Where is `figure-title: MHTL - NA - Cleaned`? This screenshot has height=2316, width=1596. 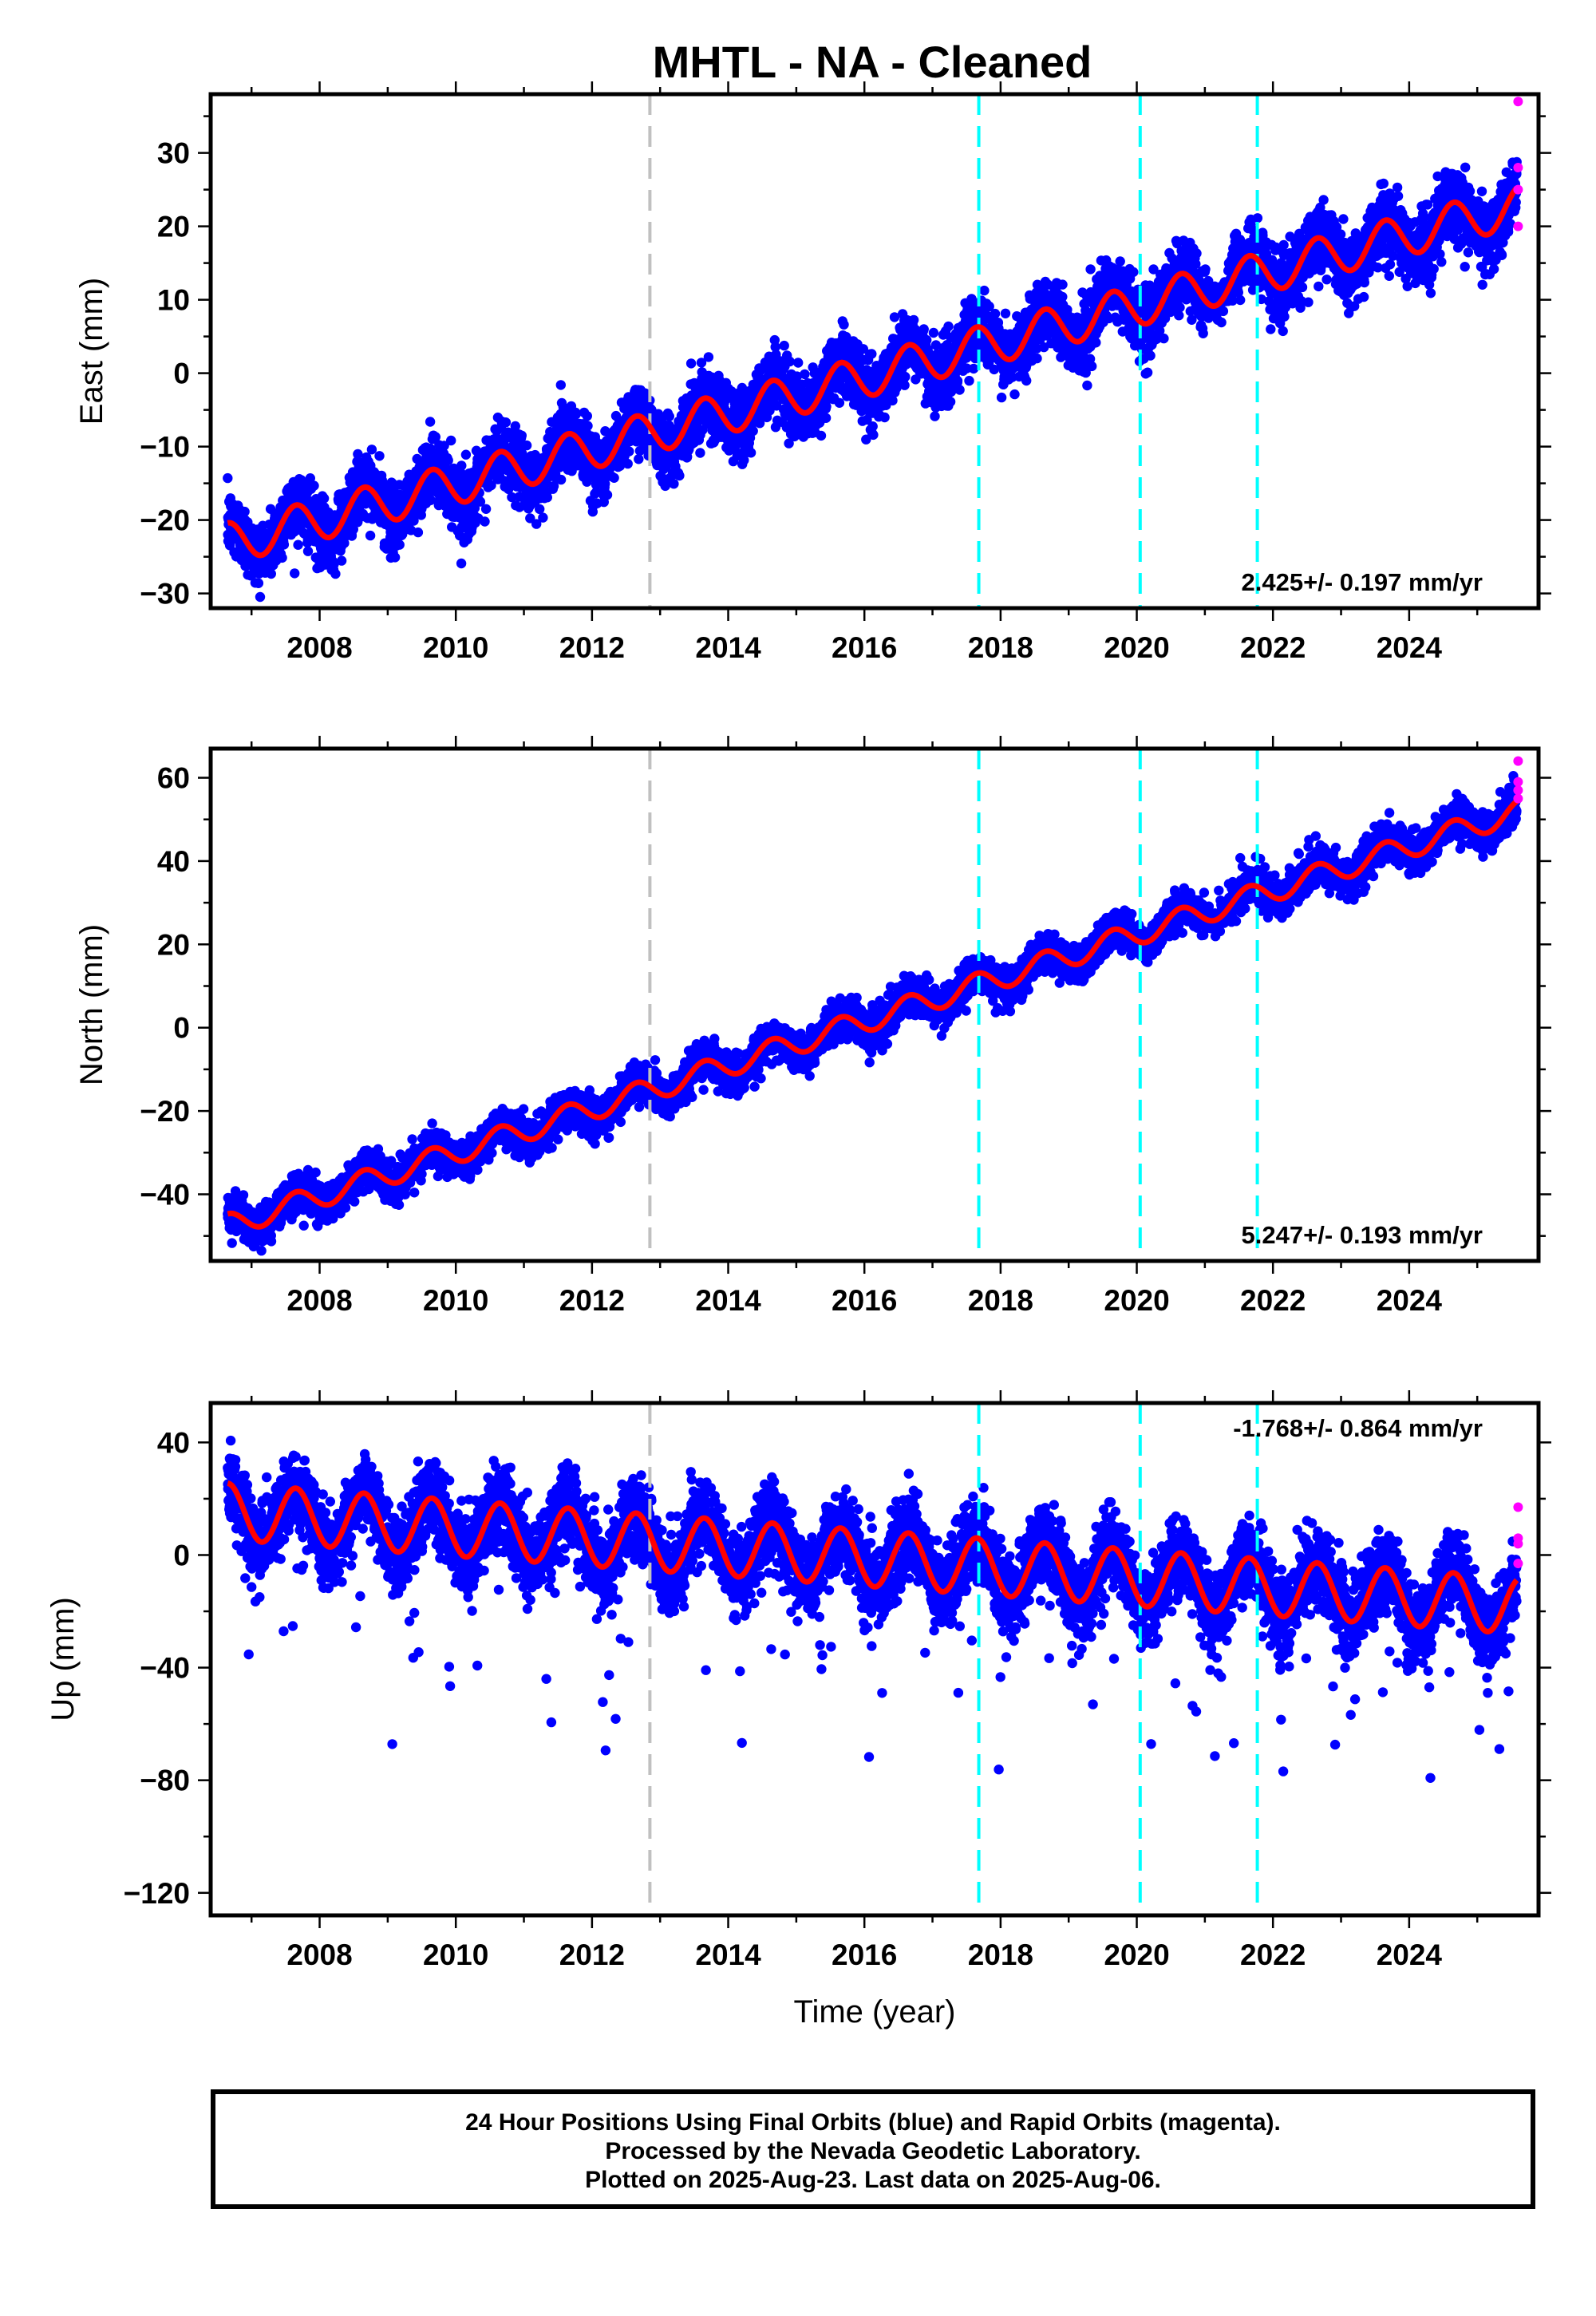
figure-title: MHTL - NA - Cleaned is located at coordinates (873, 62).